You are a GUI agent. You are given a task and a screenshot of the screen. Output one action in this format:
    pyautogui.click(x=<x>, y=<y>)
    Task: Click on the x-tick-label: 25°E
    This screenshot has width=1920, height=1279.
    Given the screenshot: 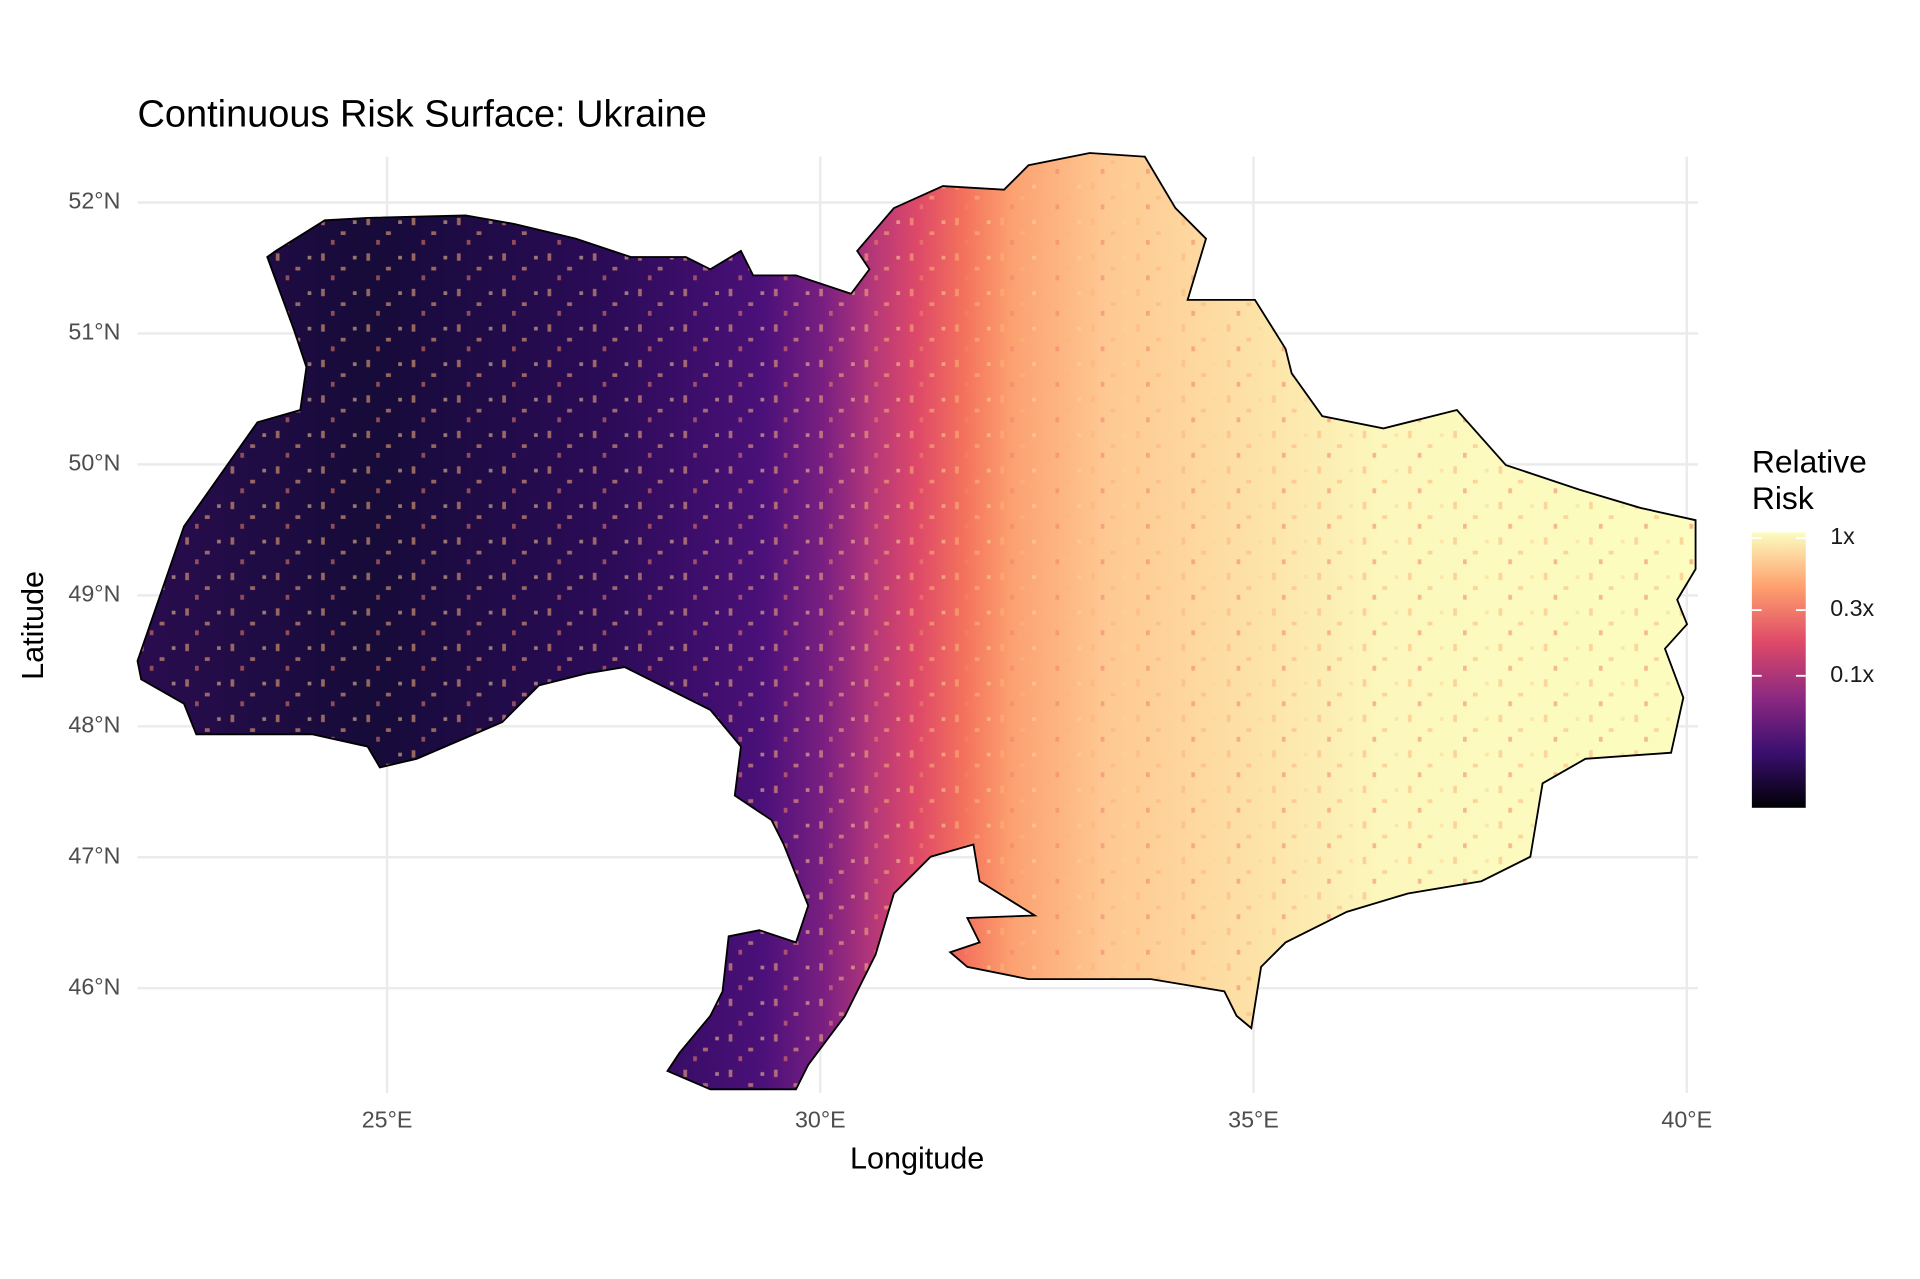 What is the action you would take?
    pyautogui.click(x=387, y=1119)
    